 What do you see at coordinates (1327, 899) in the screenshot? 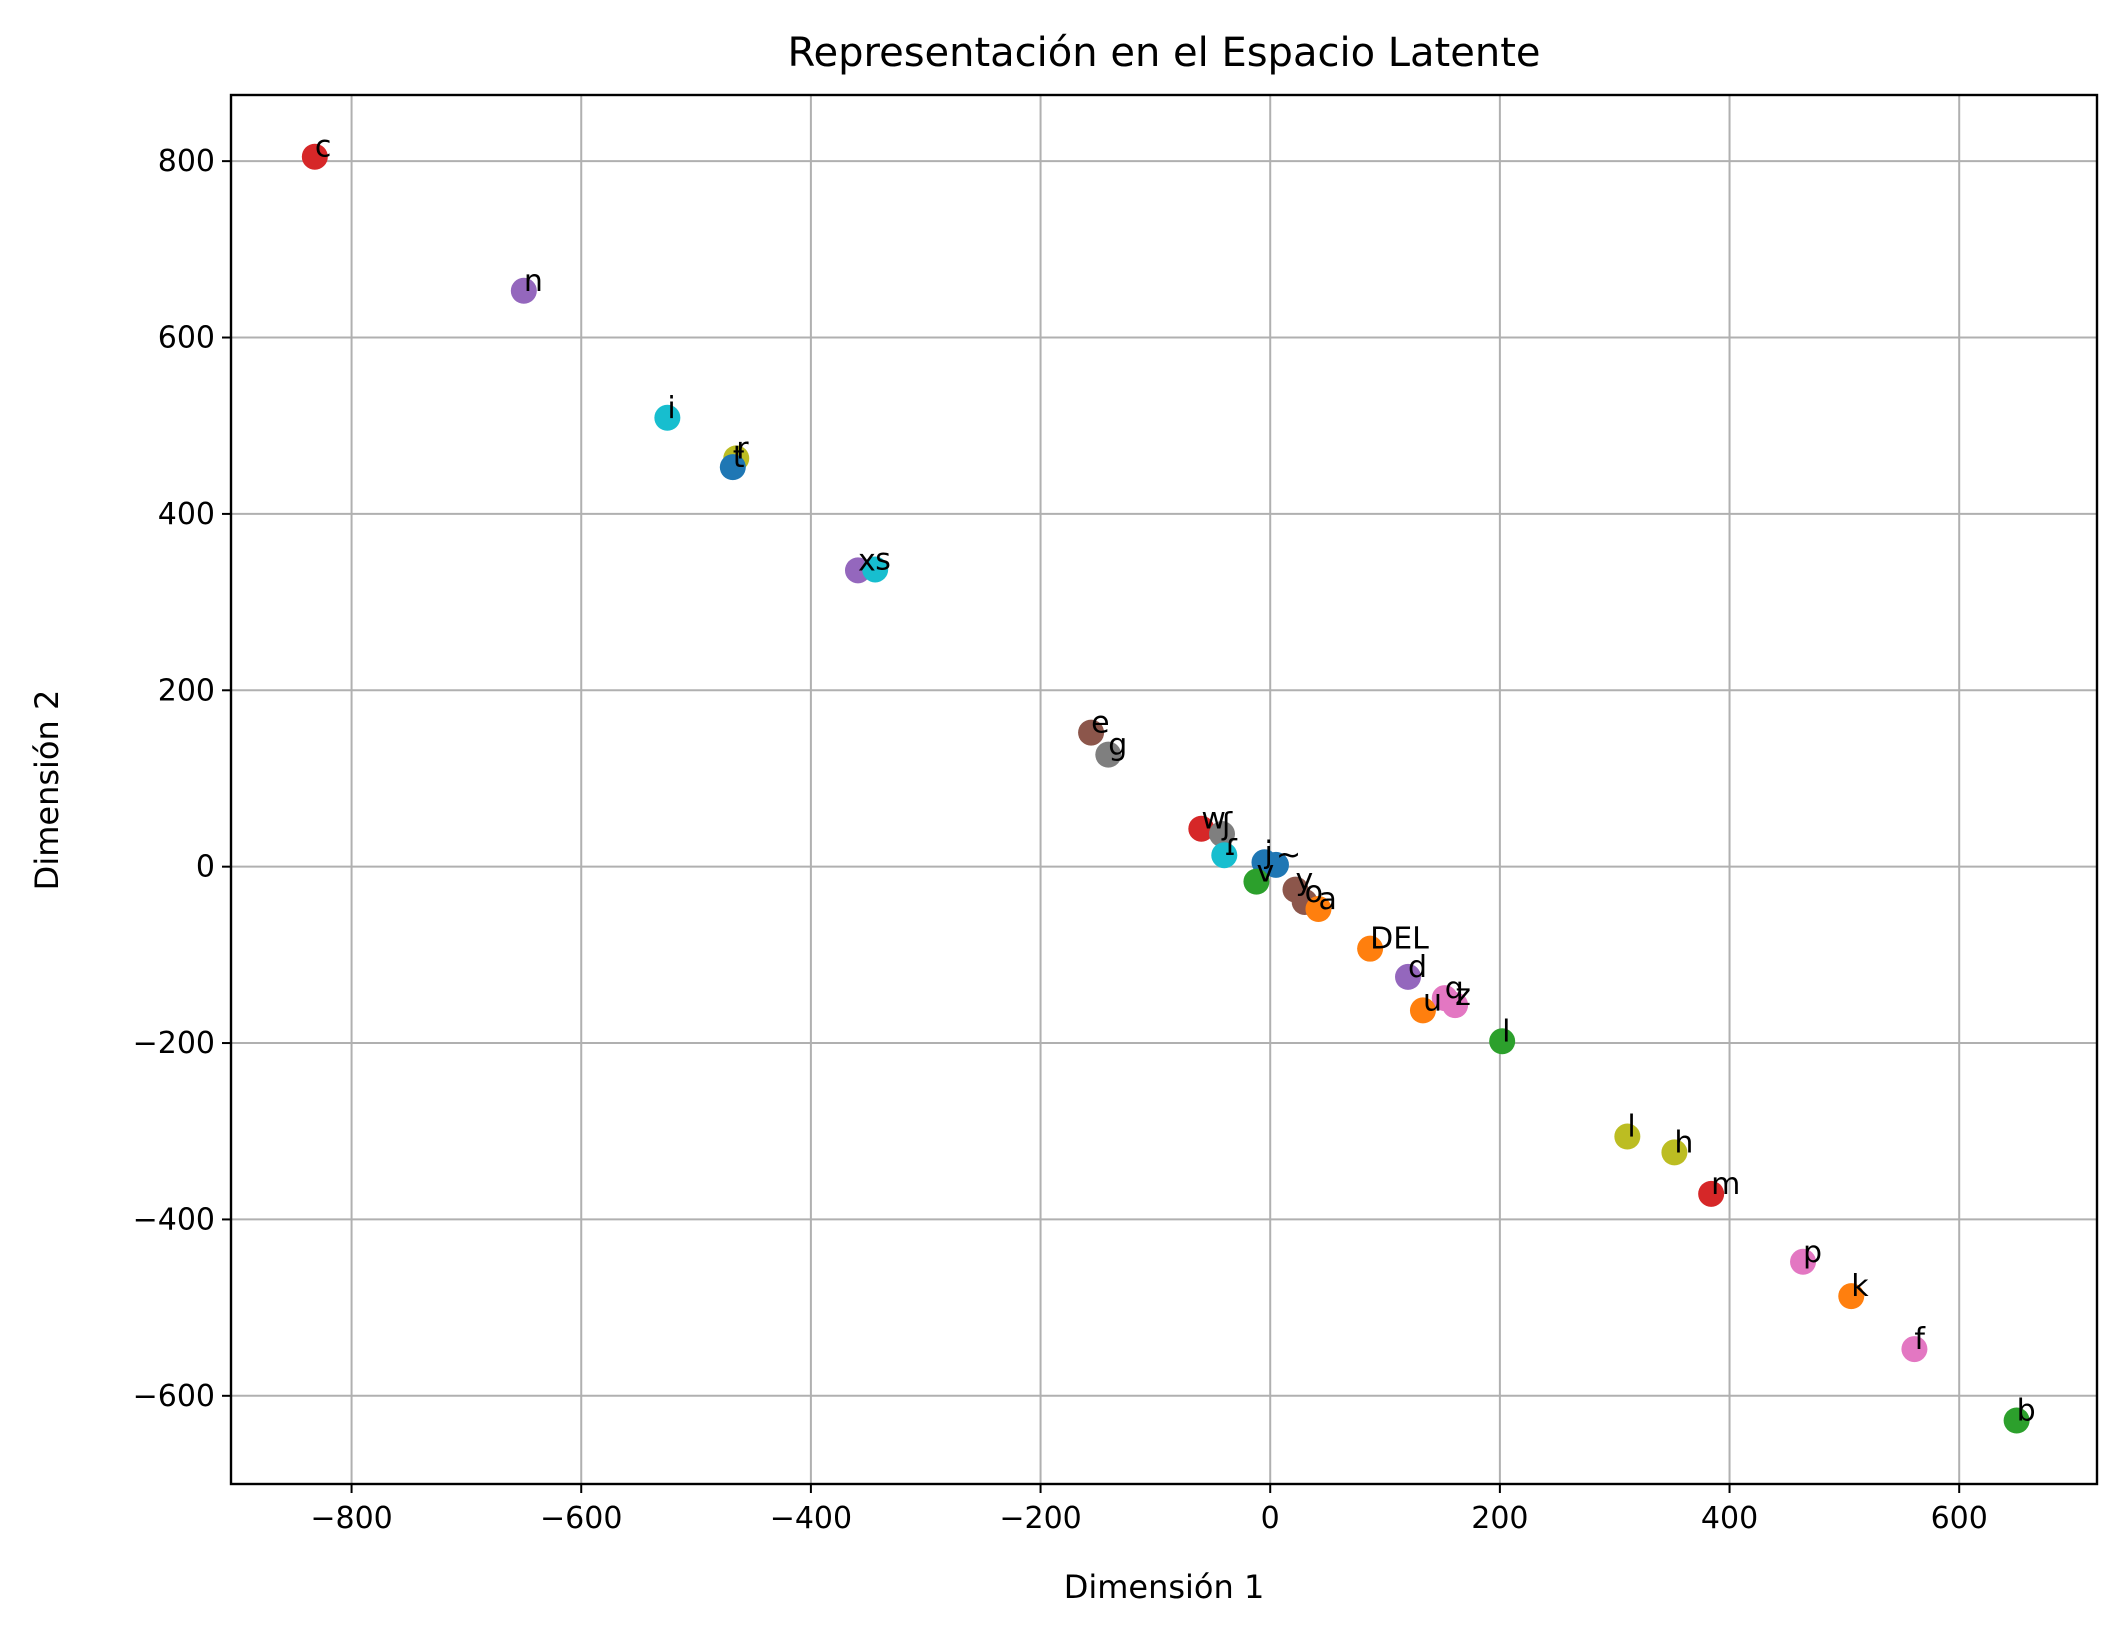
I see `data-point-label: a` at bounding box center [1327, 899].